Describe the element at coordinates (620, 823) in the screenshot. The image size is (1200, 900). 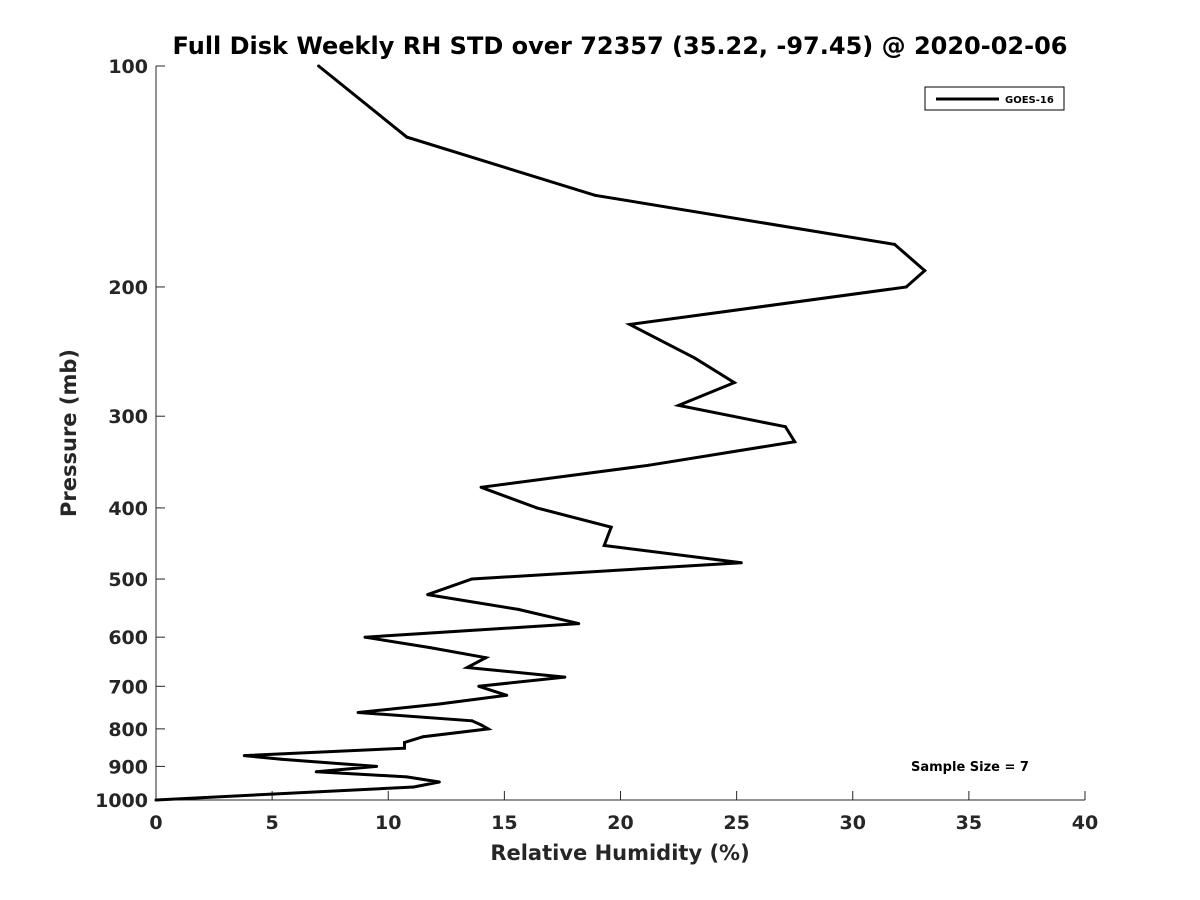
I see `x-tick-label: 20` at that location.